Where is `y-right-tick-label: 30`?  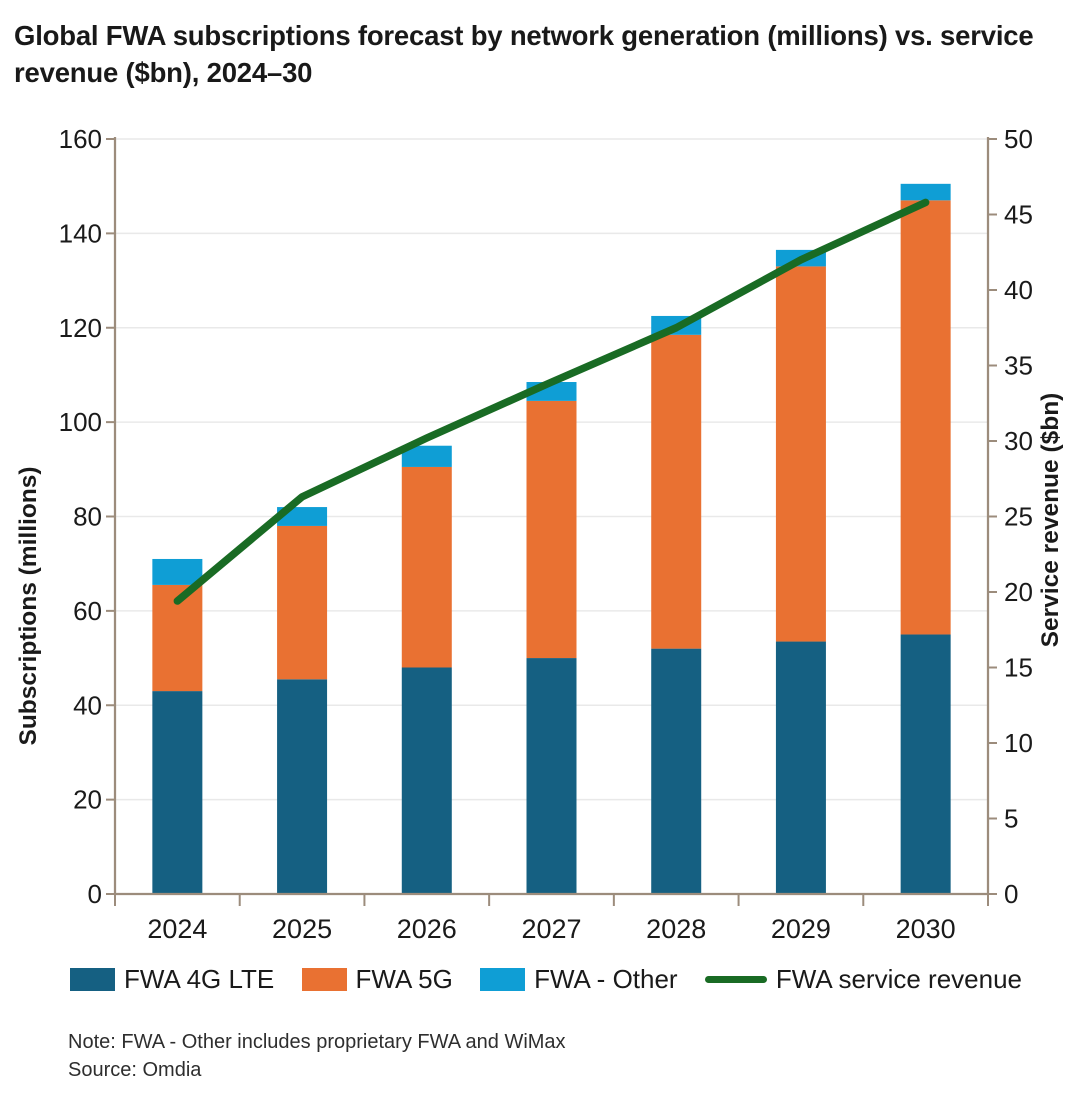 y-right-tick-label: 30 is located at coordinates (1018, 441).